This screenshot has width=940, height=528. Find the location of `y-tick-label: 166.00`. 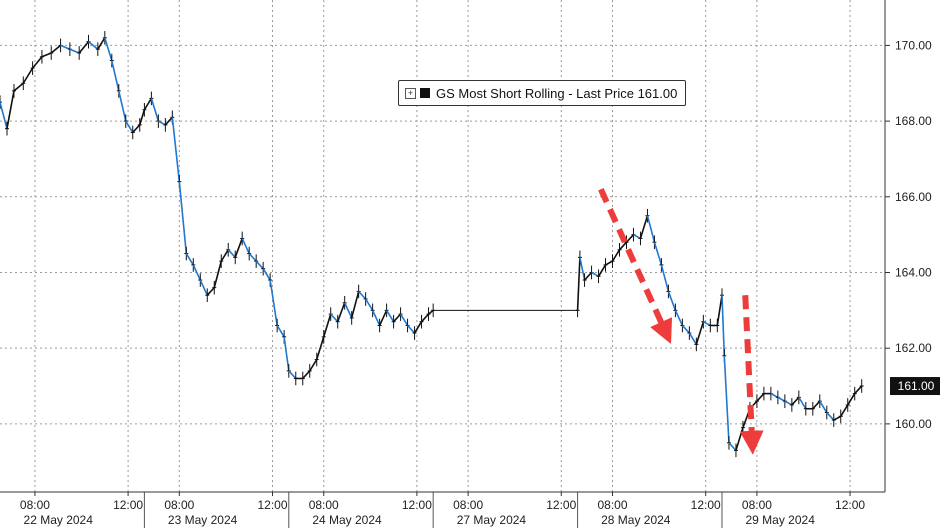

y-tick-label: 166.00 is located at coordinates (913, 197).